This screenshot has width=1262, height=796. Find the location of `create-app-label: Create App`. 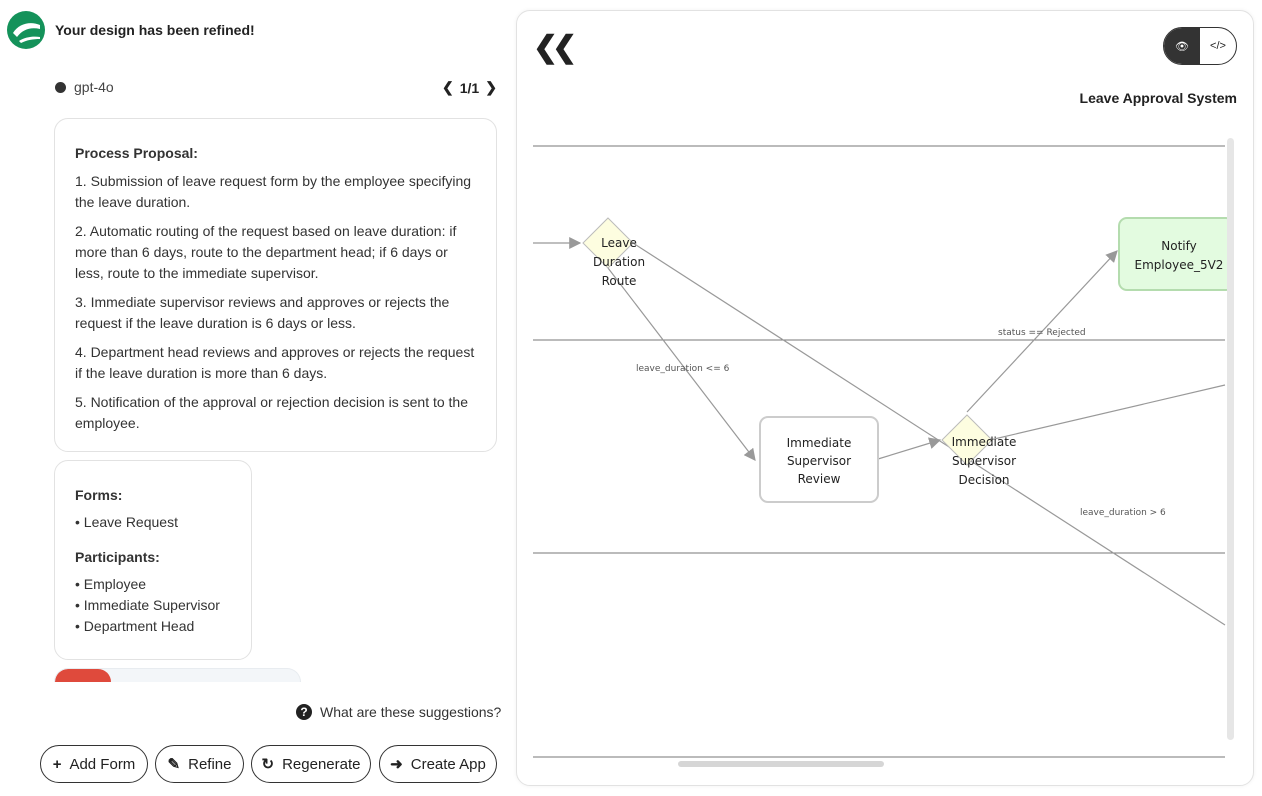

create-app-label: Create App is located at coordinates (448, 764).